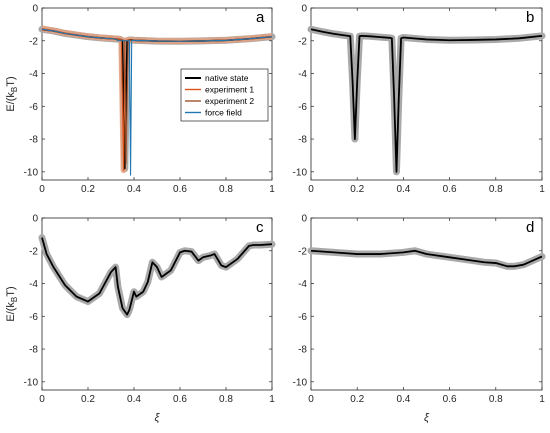 The image size is (550, 433). Describe the element at coordinates (227, 78) in the screenshot. I see `legend-entry: native state` at that location.